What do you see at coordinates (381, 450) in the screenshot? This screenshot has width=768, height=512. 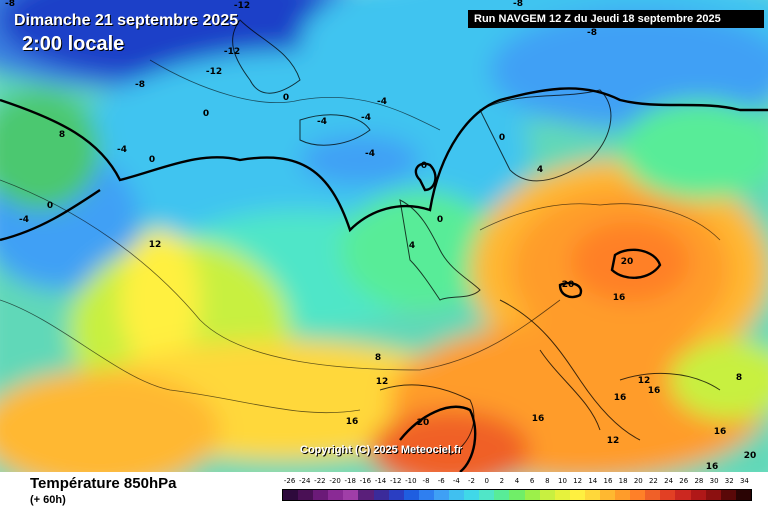 I see `copyright-notice: Copyright (C) 2025 Meteociel.fr` at bounding box center [381, 450].